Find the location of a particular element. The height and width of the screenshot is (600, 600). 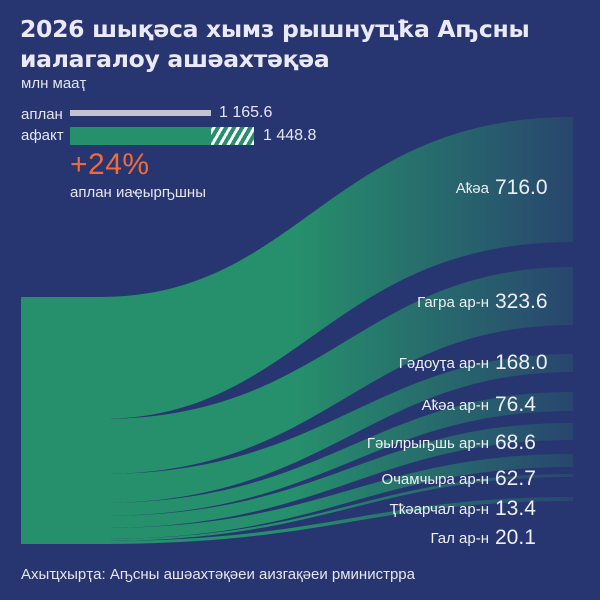

region-label: Гәылрыҧшь ар-н is located at coordinates (427, 443).